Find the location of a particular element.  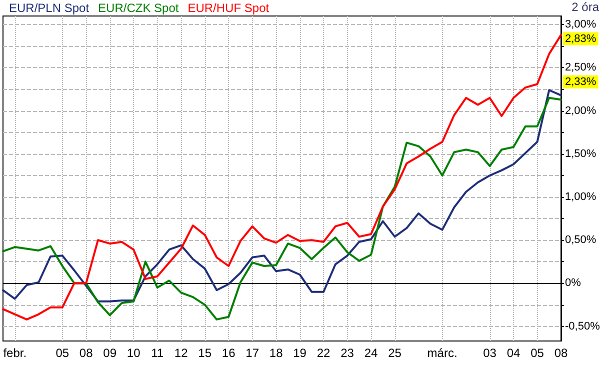

y-tick-label: 0% is located at coordinates (573, 283).